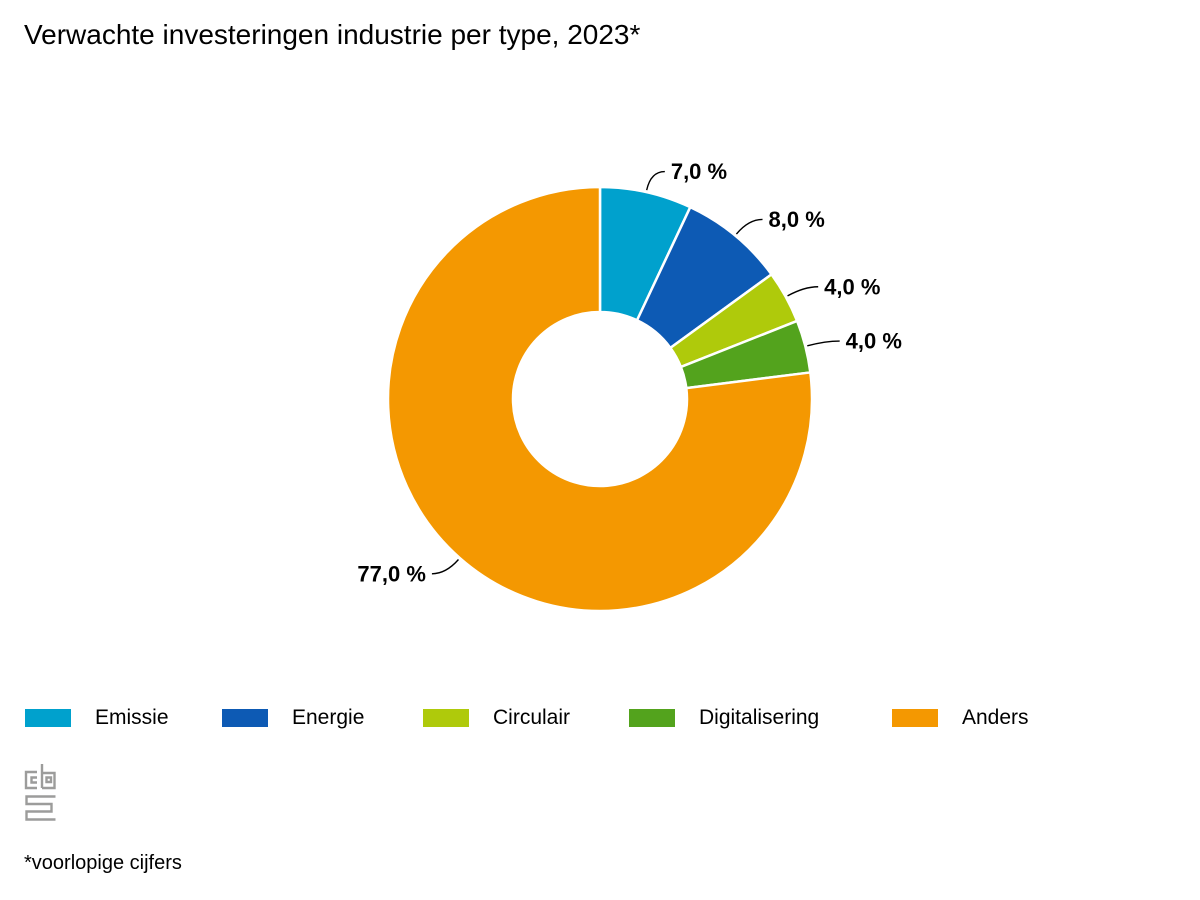 The image size is (1200, 900). I want to click on cbs-logo-b, so click(48, 777).